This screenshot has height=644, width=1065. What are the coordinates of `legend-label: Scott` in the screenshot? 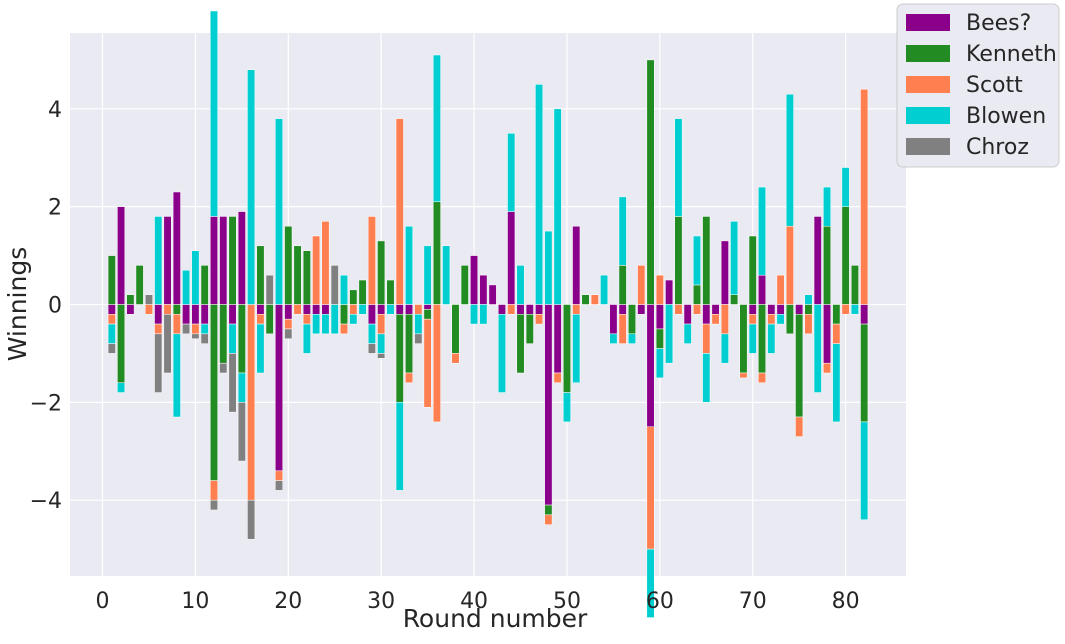 It's located at (994, 85).